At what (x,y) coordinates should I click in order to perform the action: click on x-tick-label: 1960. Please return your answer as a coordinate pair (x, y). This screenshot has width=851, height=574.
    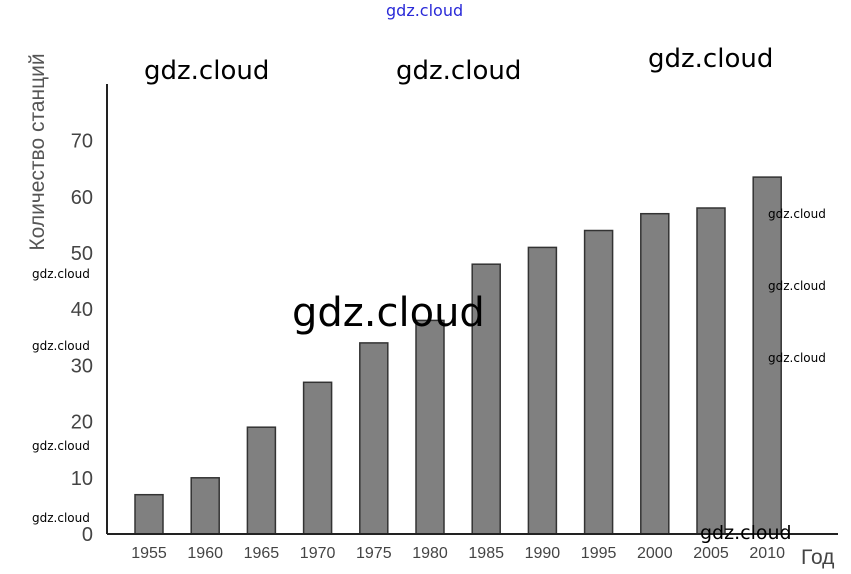
    Looking at the image, I should click on (205, 553).